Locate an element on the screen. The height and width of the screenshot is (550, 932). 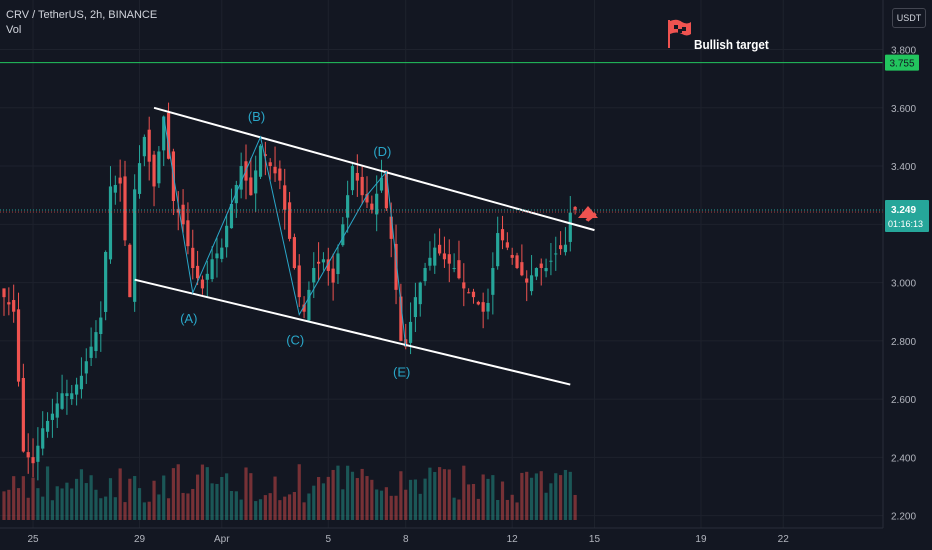
bullish-target-label: Bullish target is located at coordinates (731, 44).